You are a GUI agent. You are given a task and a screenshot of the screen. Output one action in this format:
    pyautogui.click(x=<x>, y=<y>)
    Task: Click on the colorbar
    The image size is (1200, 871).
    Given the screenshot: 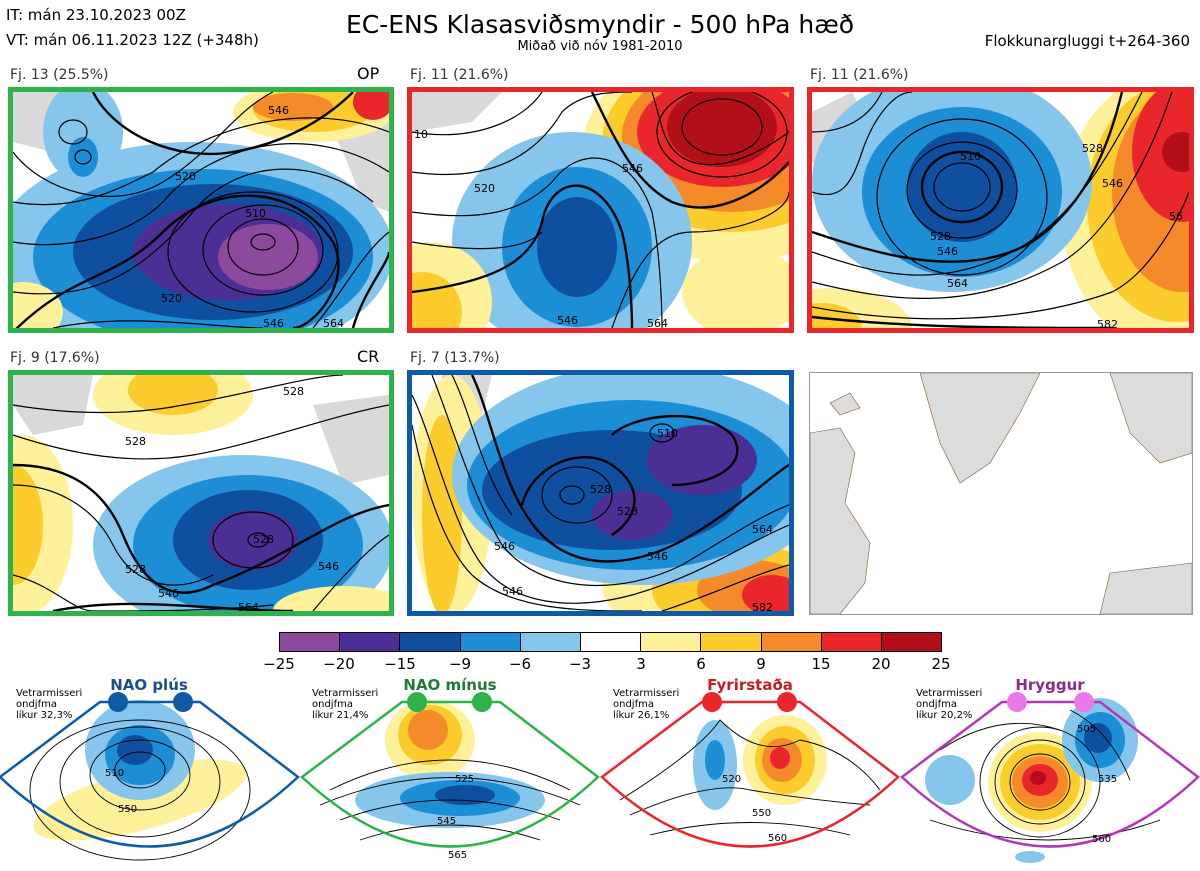 What is the action you would take?
    pyautogui.click(x=610, y=642)
    